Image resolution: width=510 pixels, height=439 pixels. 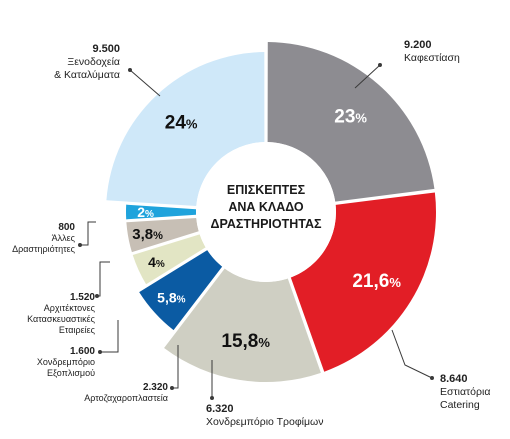 What do you see at coordinates (460, 405) in the screenshot?
I see `name-label-1: Catering` at bounding box center [460, 405].